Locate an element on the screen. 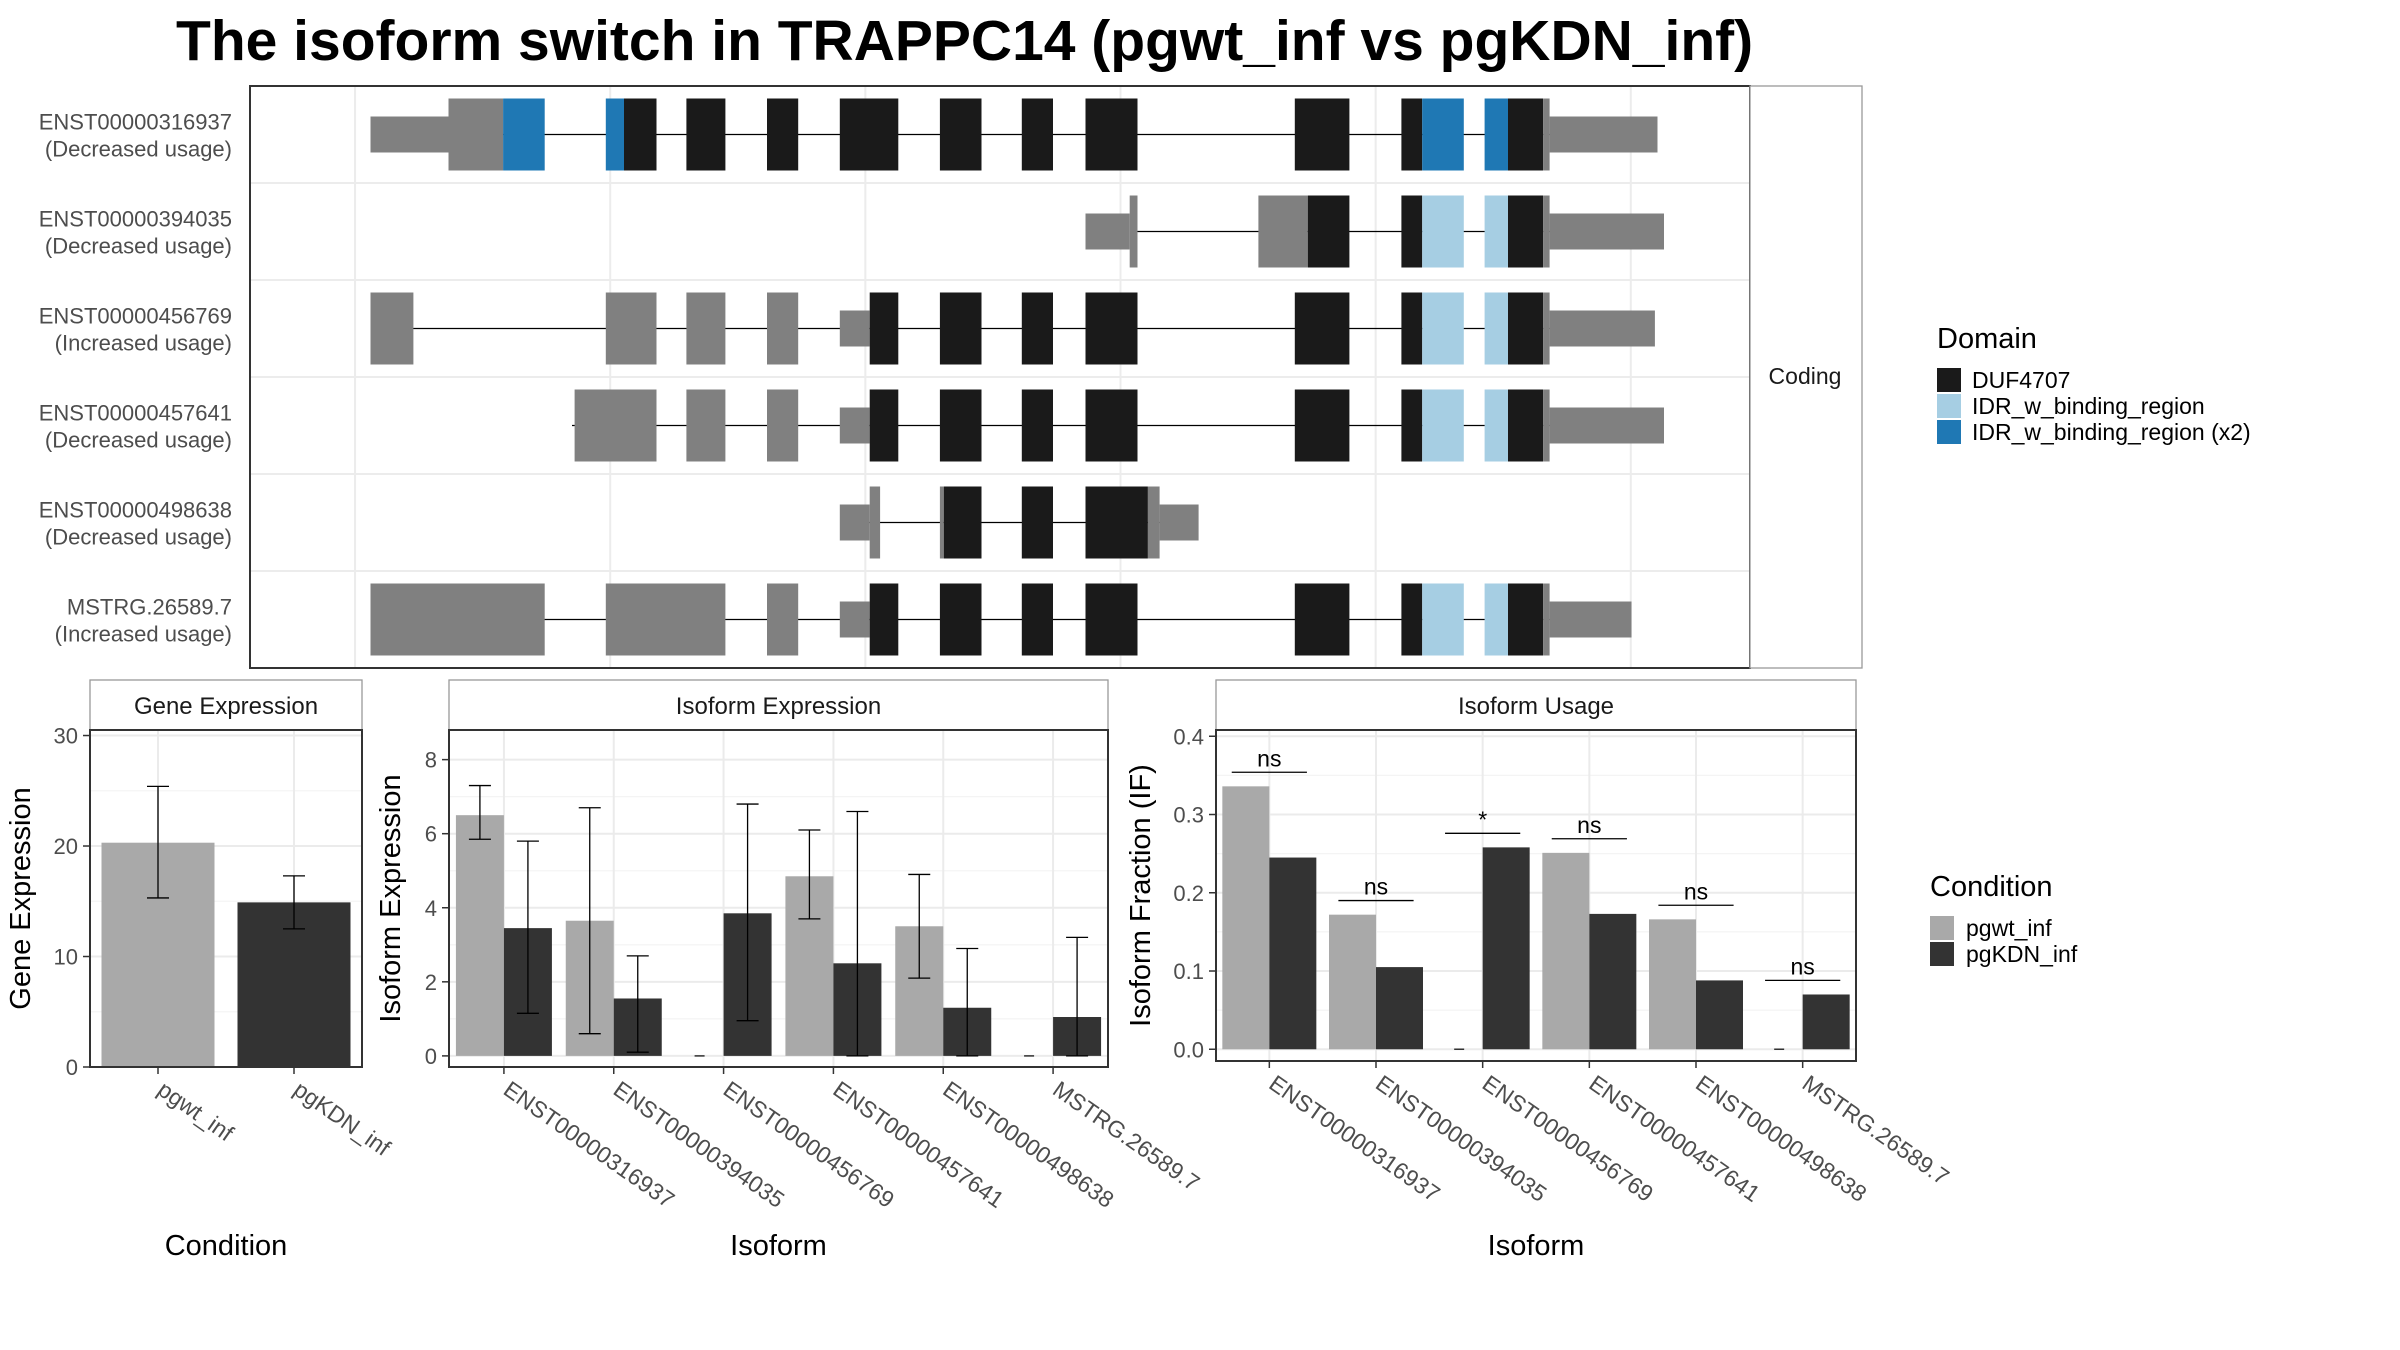  y-tick-label: 0.4 is located at coordinates (1188, 736).